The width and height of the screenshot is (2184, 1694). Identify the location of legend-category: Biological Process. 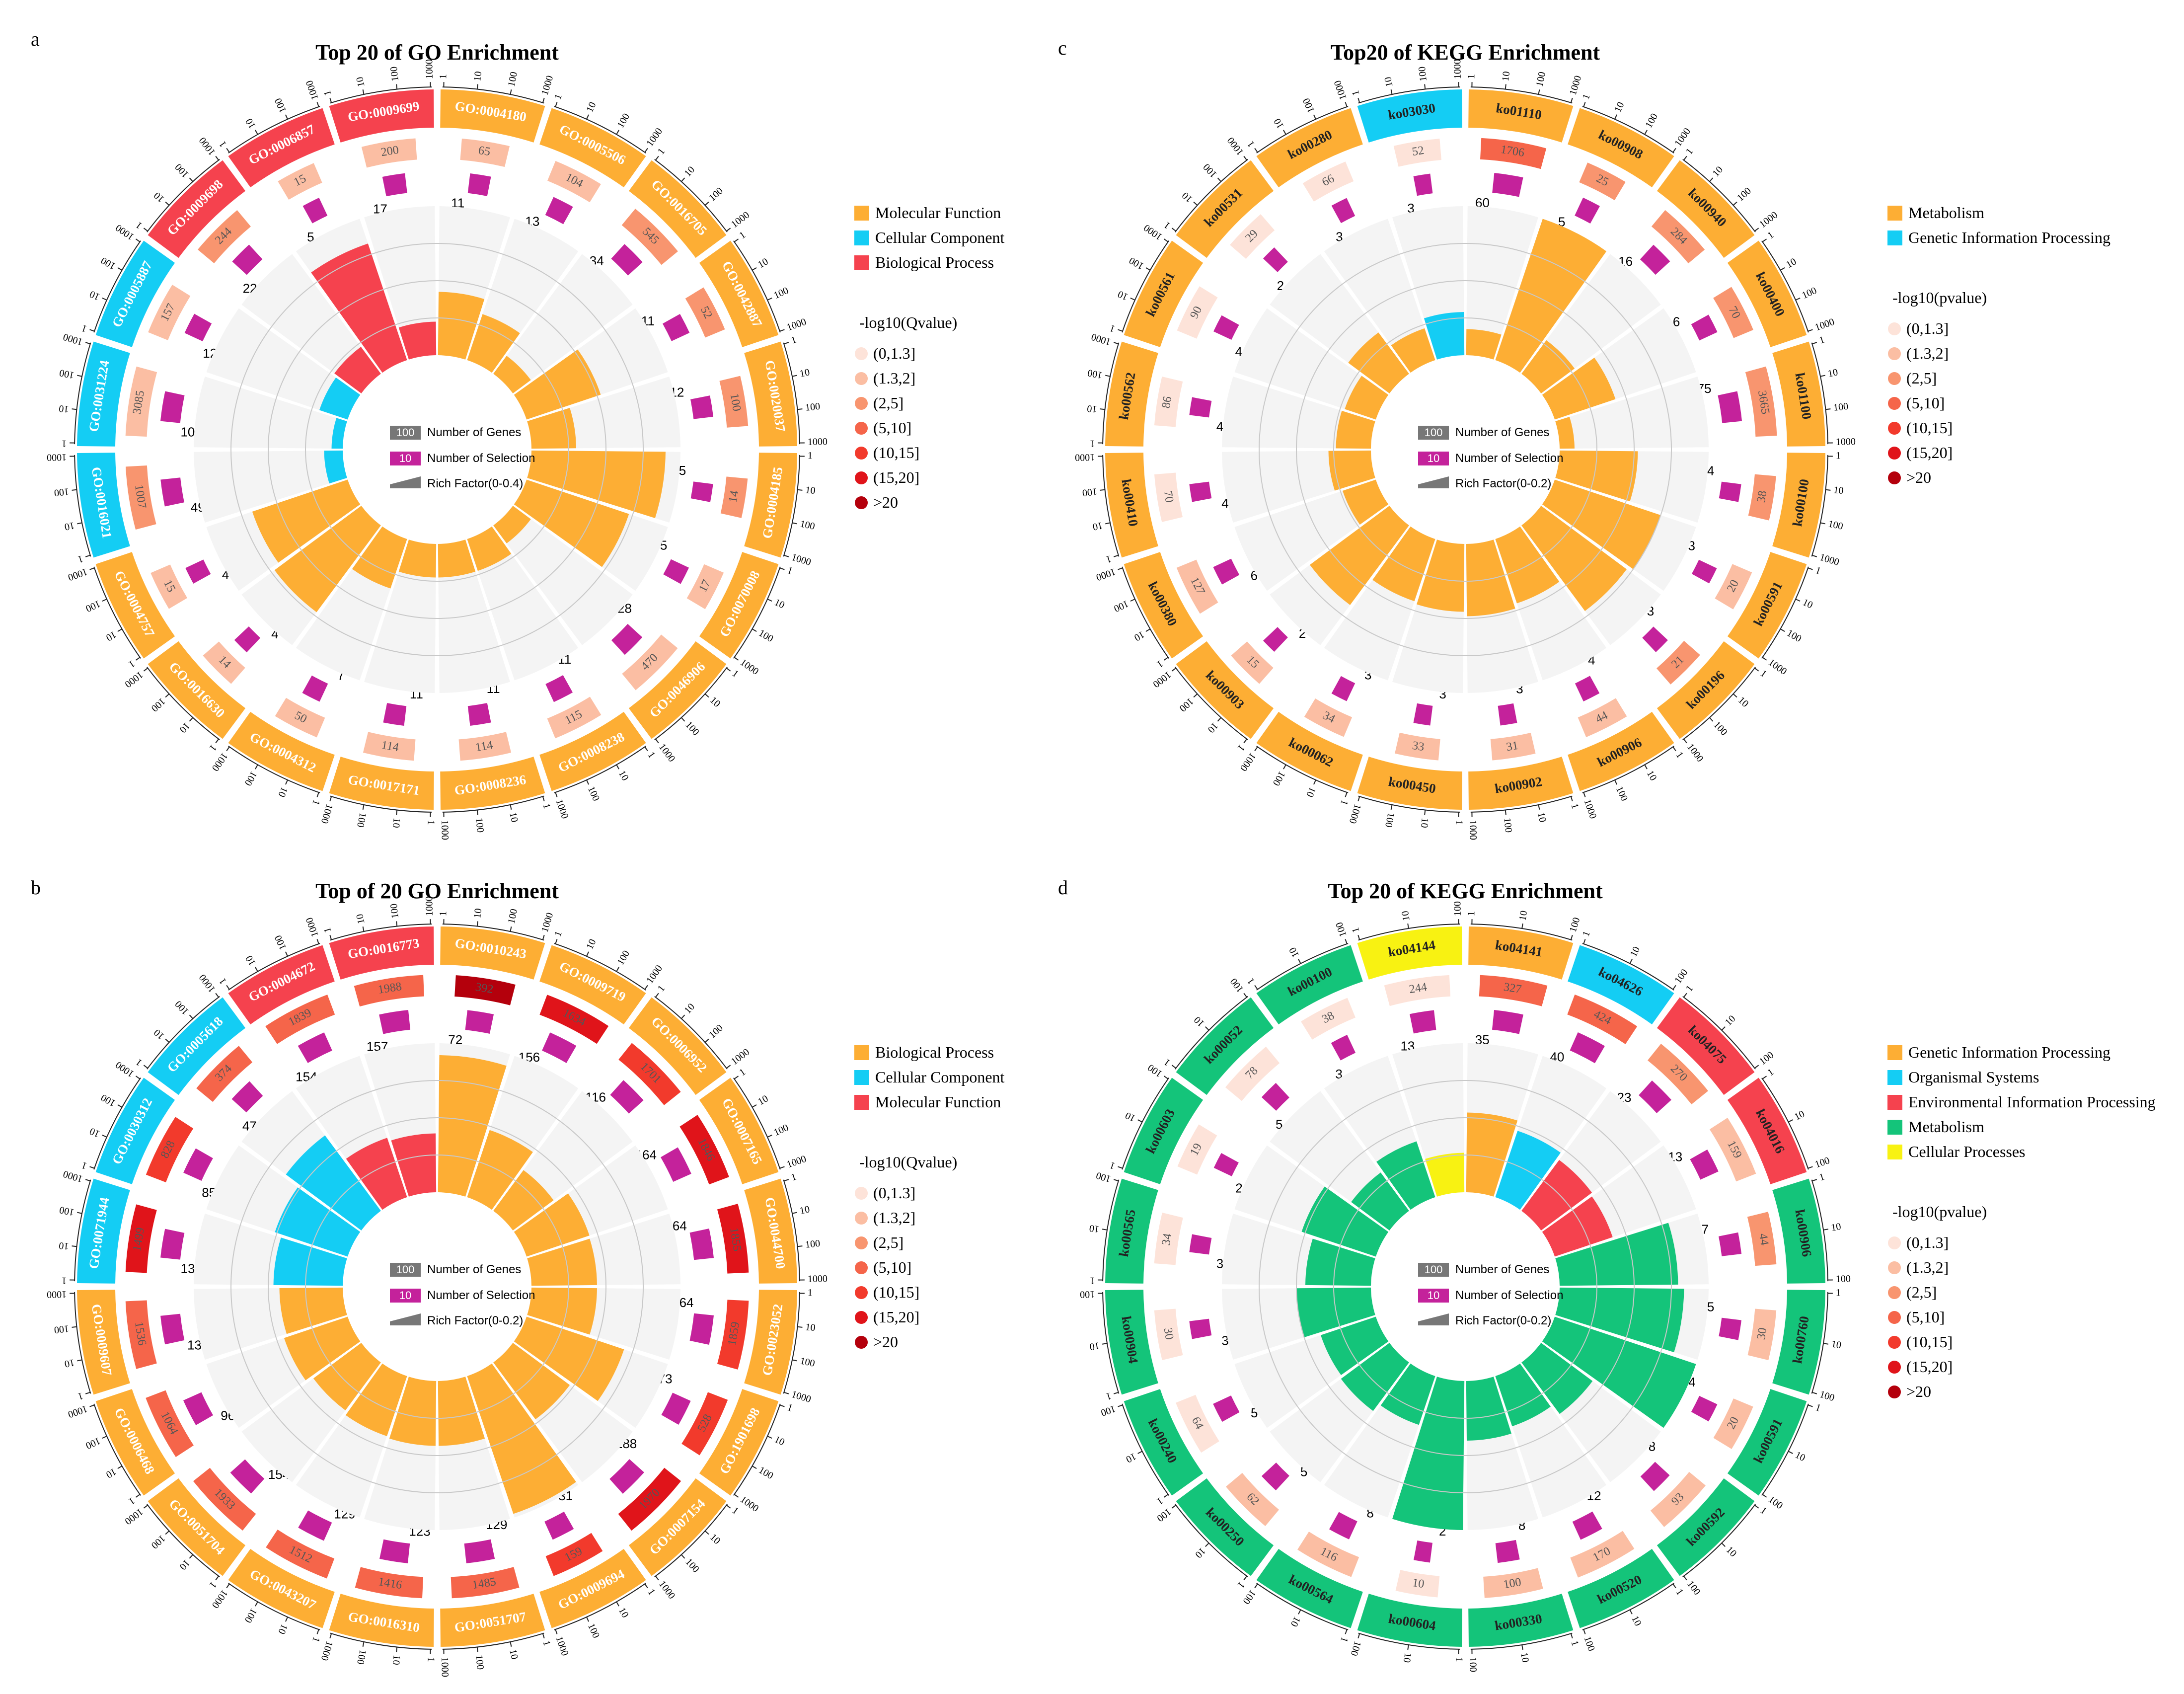
(934, 1052).